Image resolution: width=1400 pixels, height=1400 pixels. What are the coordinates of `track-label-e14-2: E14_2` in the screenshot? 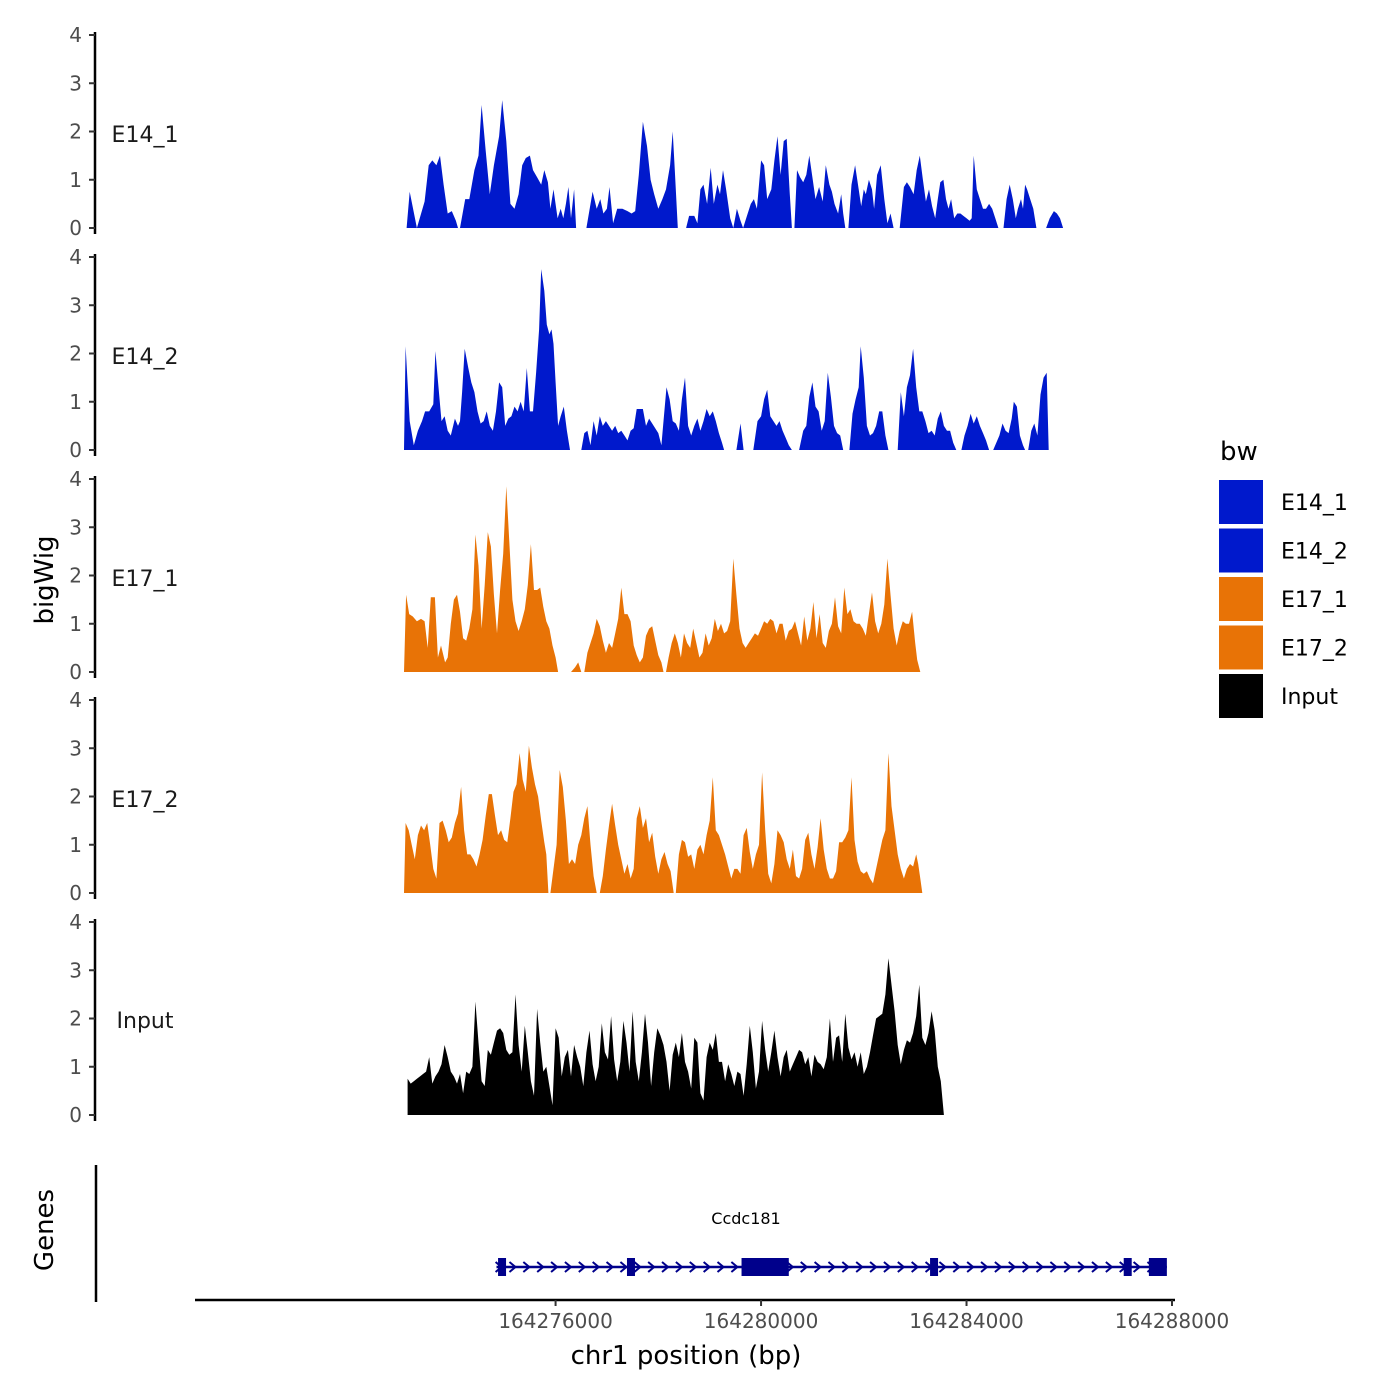 It's located at (145, 357).